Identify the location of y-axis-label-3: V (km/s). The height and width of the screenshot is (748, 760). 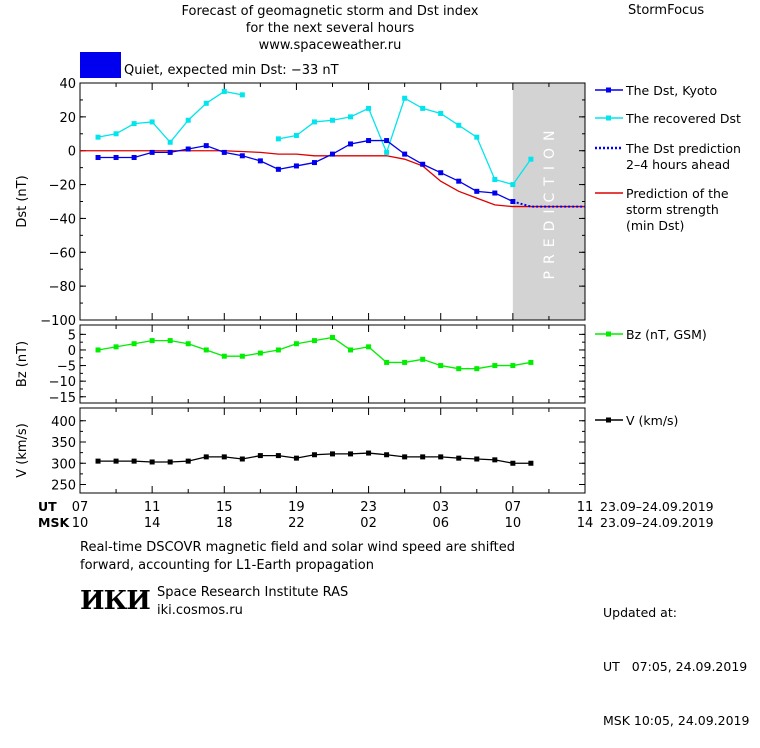
(22, 450).